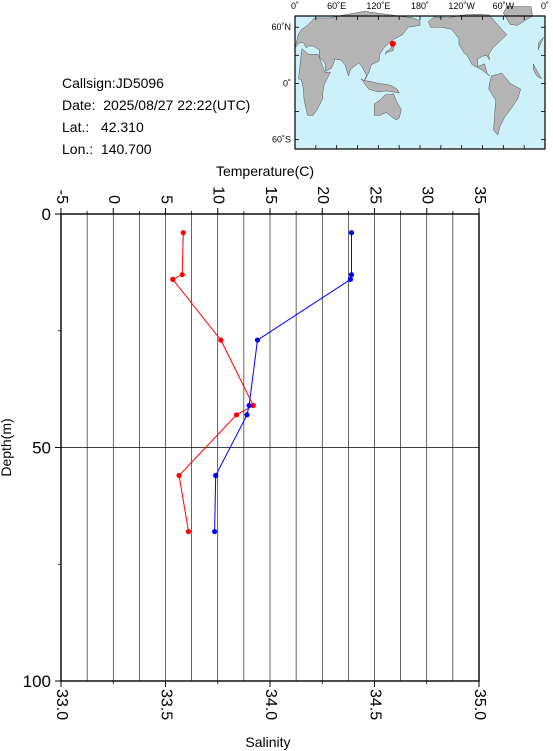 The height and width of the screenshot is (751, 553). I want to click on date-value: 2025/08/27 22:22(UTC), so click(177, 105).